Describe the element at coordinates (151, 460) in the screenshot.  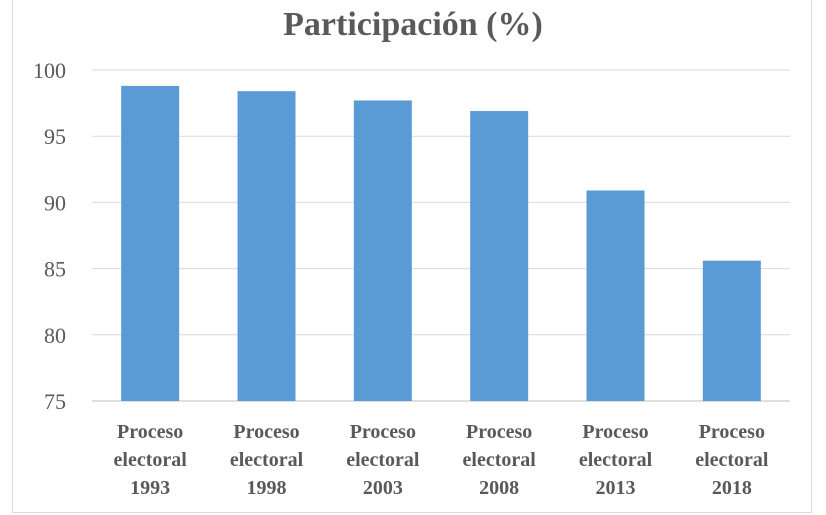
I see `x-tick-label: Proceso electoral 1993` at that location.